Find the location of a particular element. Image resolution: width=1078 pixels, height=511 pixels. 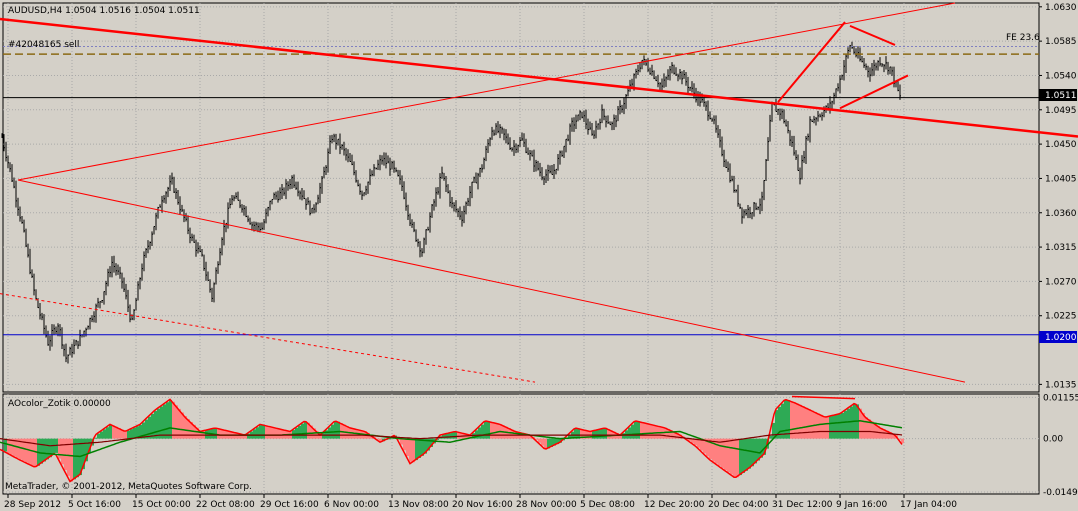

order-label: #42048165 sell is located at coordinates (43, 45).